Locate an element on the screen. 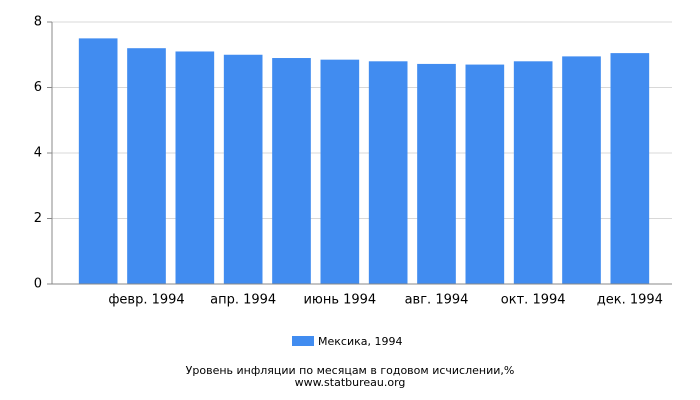  y-tick-label: 2 is located at coordinates (38, 218).